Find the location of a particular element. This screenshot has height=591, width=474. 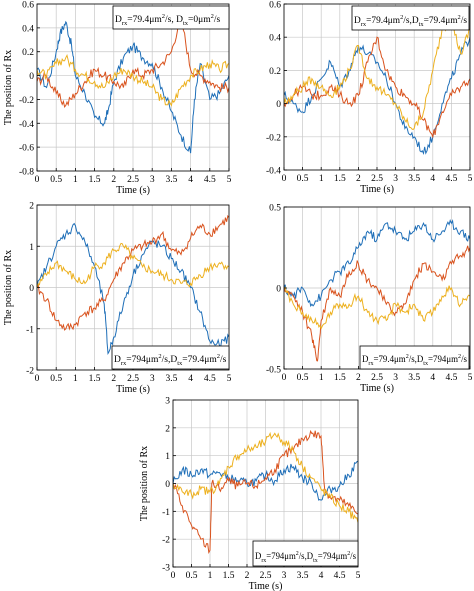

y-tick-label: -1 is located at coordinates (166, 513).